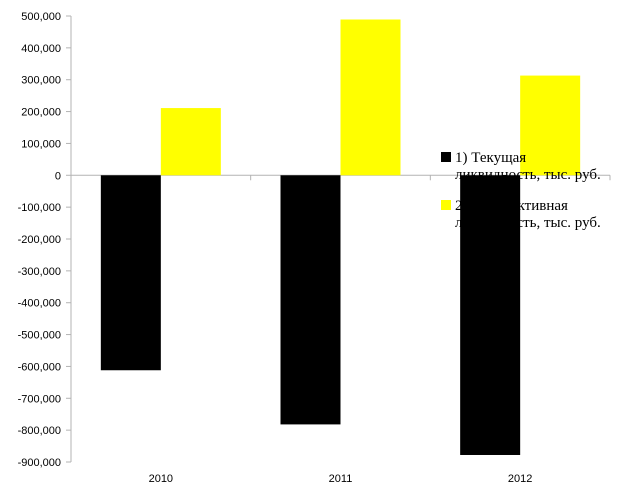 The height and width of the screenshot is (495, 624). I want to click on legend-label-2: ликвидность, тыс. руб., so click(528, 223).